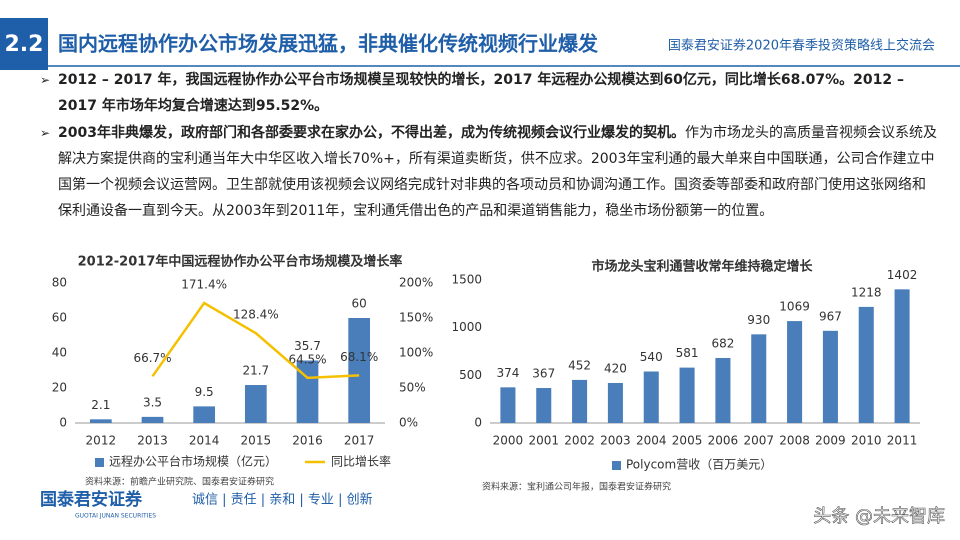 This screenshot has width=960, height=540. I want to click on x-tick-label: 2004, so click(651, 441).